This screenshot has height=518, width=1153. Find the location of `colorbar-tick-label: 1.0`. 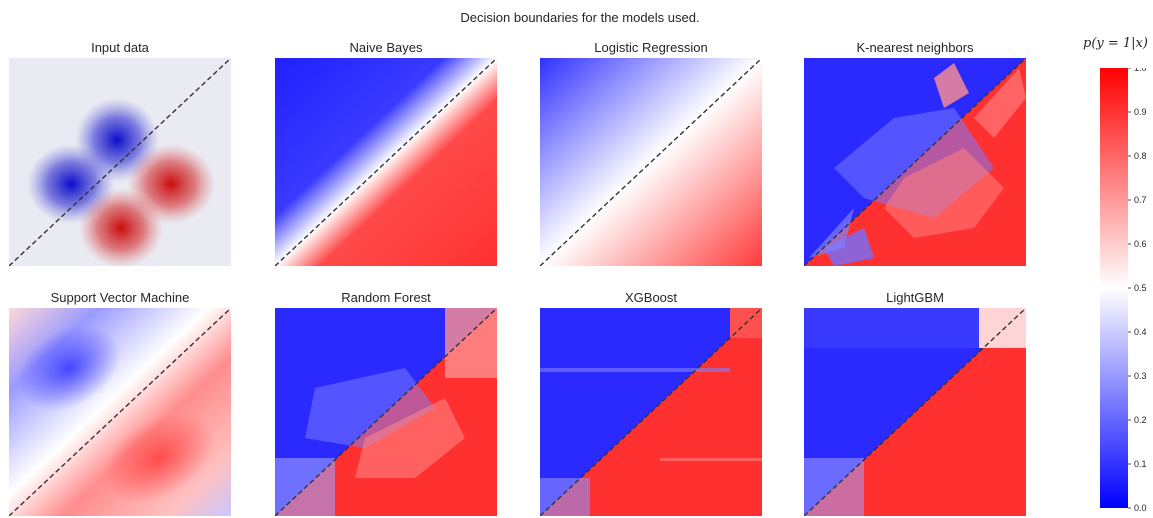

colorbar-tick-label: 1.0 is located at coordinates (1140, 70).